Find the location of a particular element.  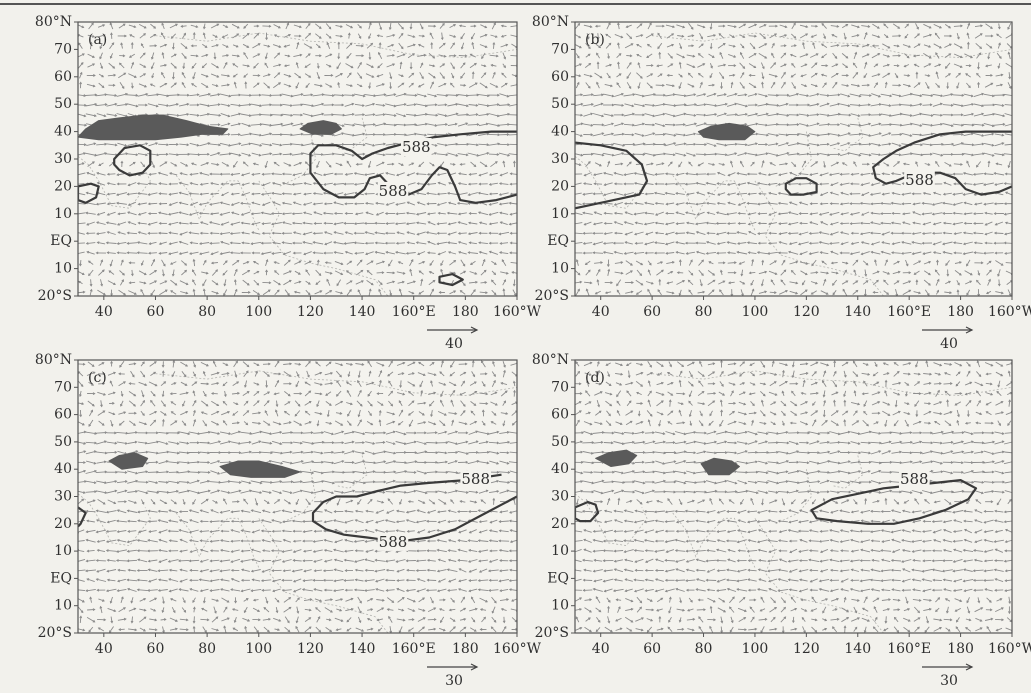

lon-tick-label: 40 is located at coordinates (601, 312).